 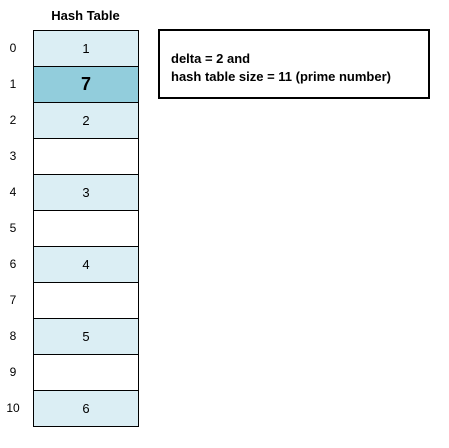 I want to click on hash-slot-10: 6, so click(x=86, y=408).